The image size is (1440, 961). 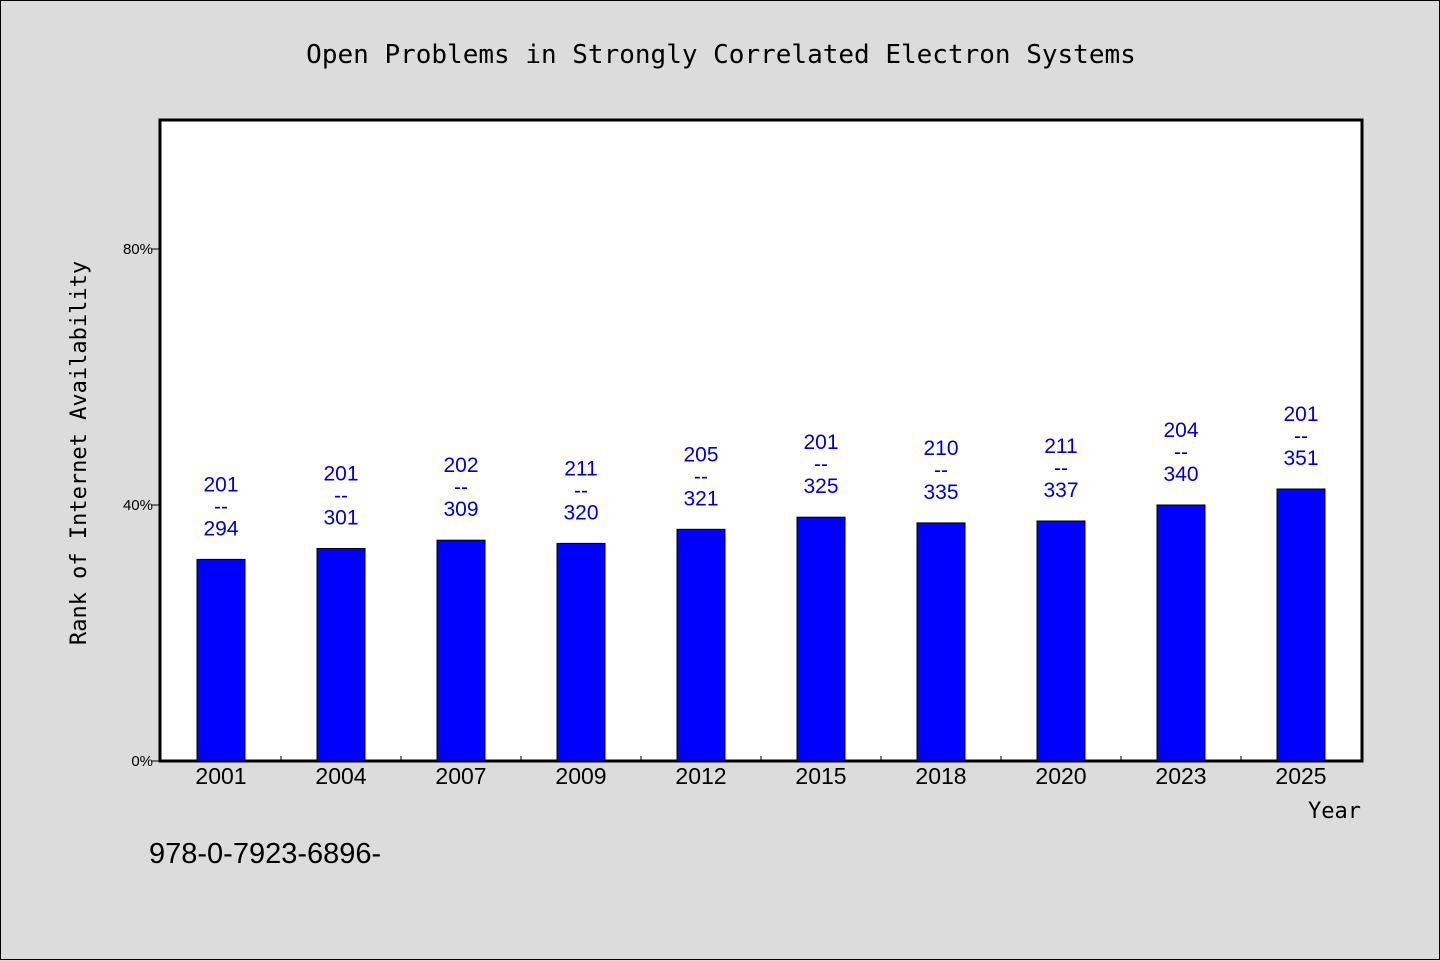 I want to click on data-label-2012-3: 321, so click(x=700, y=498).